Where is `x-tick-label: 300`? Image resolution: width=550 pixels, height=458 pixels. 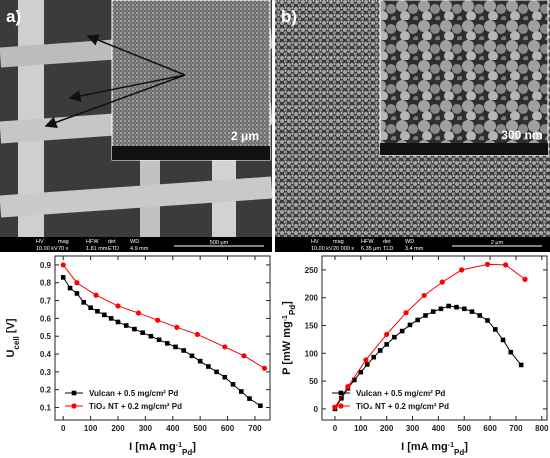
x-tick-label: 300 is located at coordinates (413, 428).